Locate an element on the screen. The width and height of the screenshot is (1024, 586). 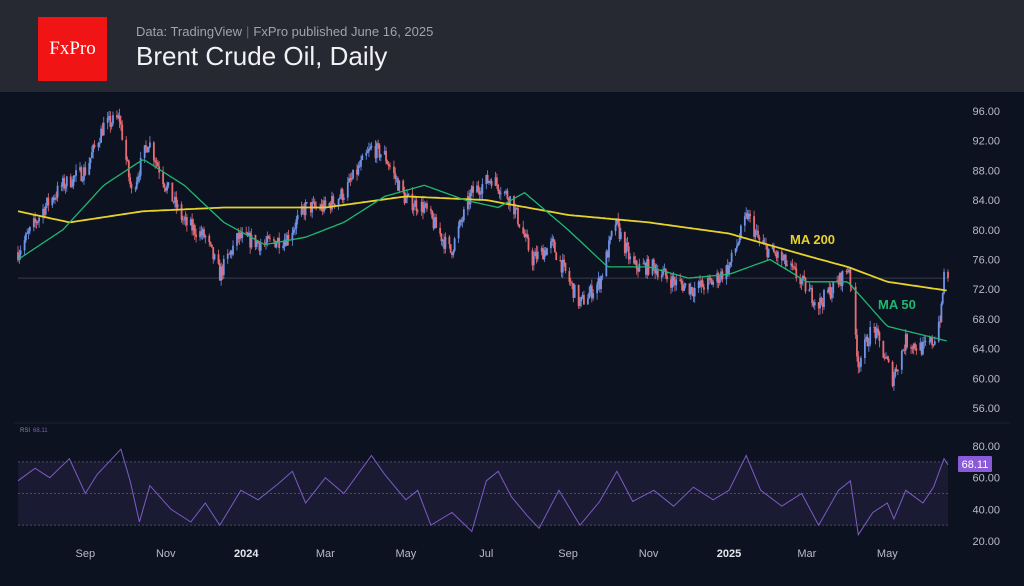
price-tick-label: 72.00 is located at coordinates (986, 290).